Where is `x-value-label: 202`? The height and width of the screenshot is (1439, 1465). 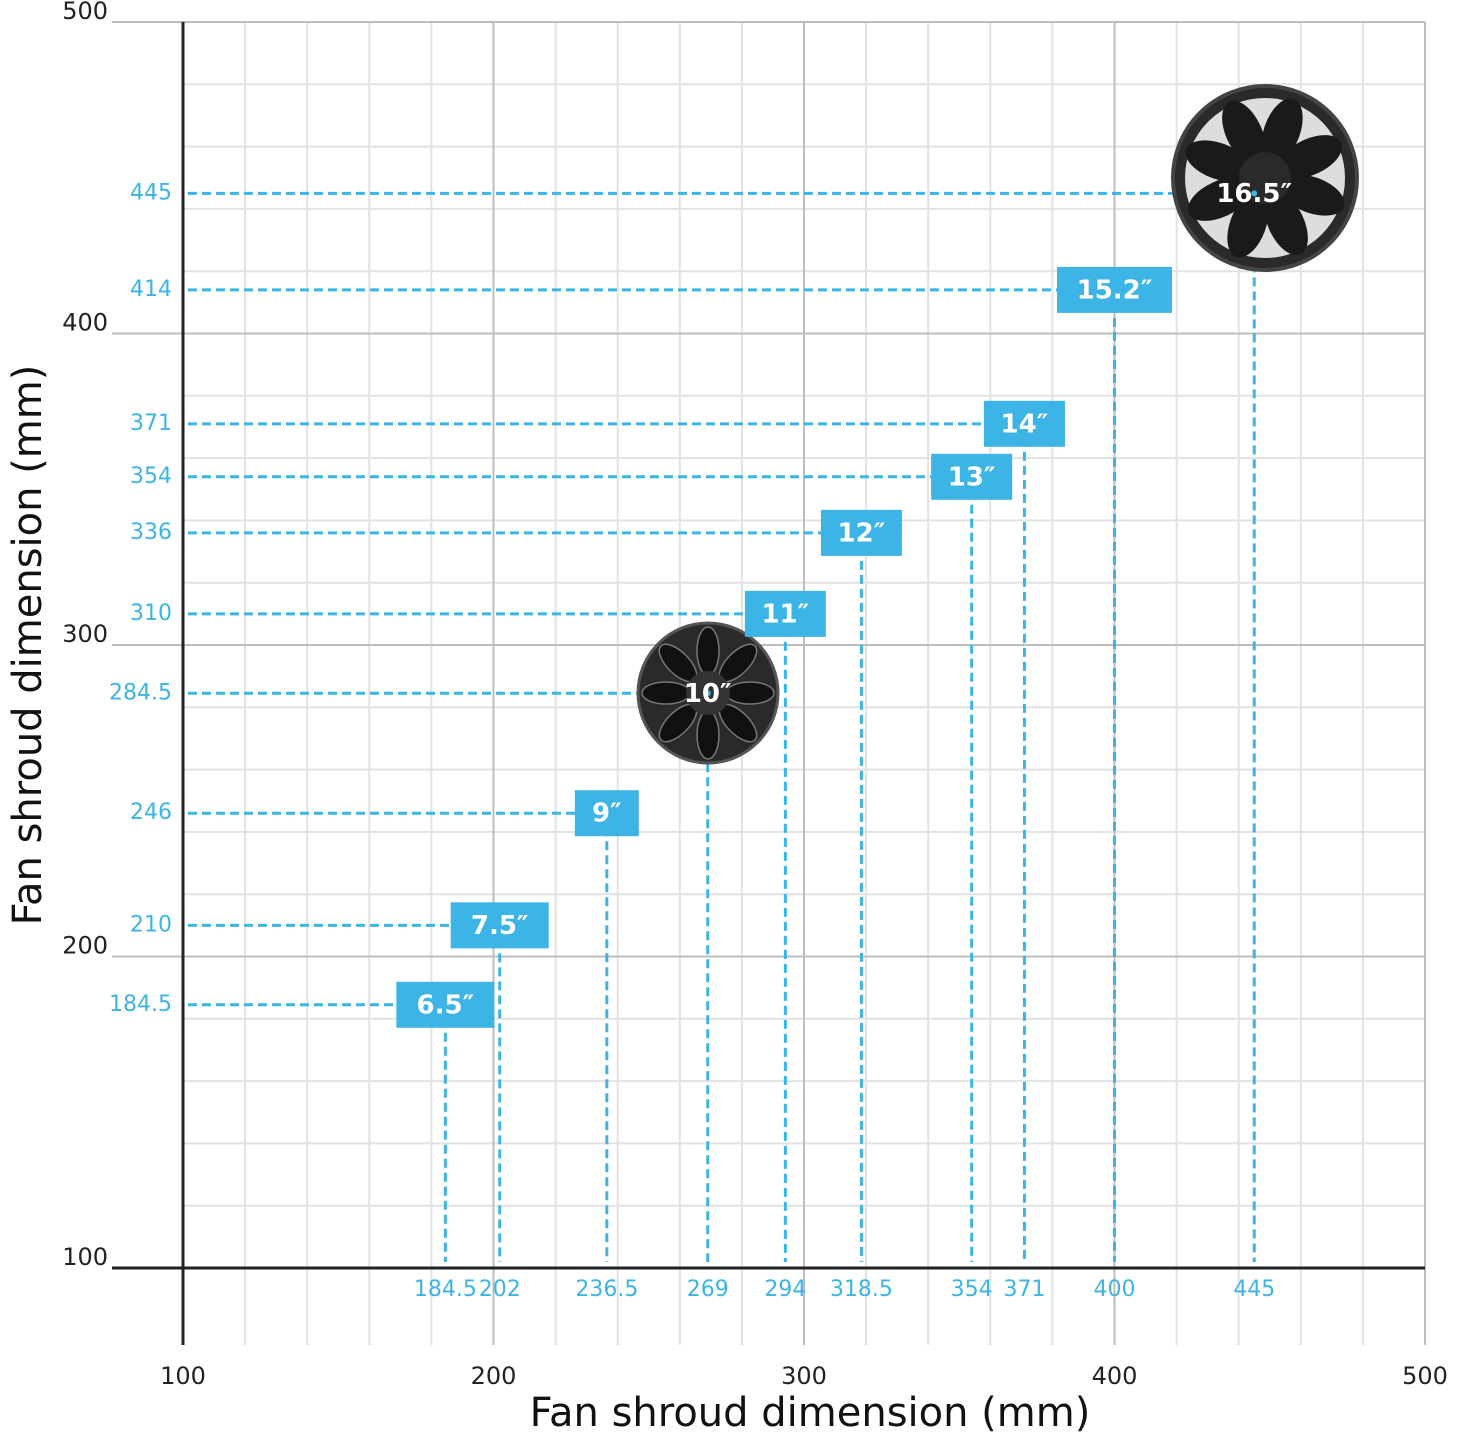
x-value-label: 202 is located at coordinates (500, 1289).